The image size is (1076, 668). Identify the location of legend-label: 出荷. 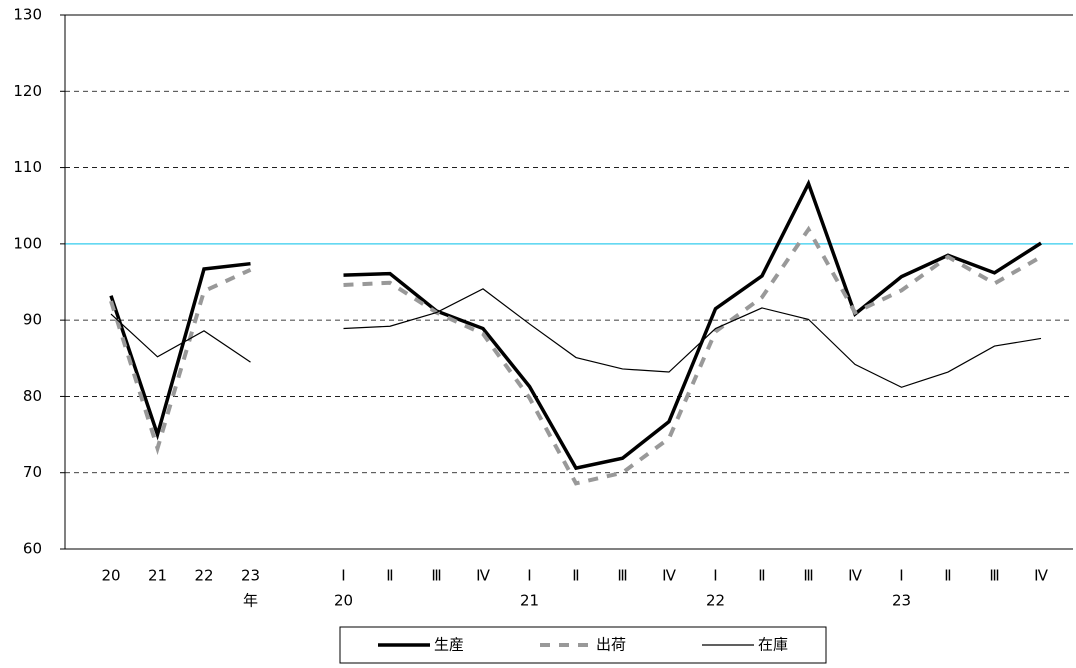
(611, 645).